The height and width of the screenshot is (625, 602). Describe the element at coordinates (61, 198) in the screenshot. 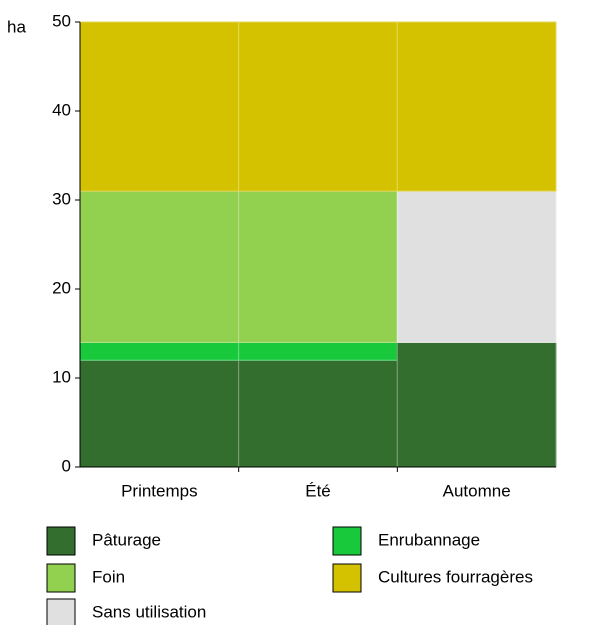

I see `y-tick-label: 30` at that location.